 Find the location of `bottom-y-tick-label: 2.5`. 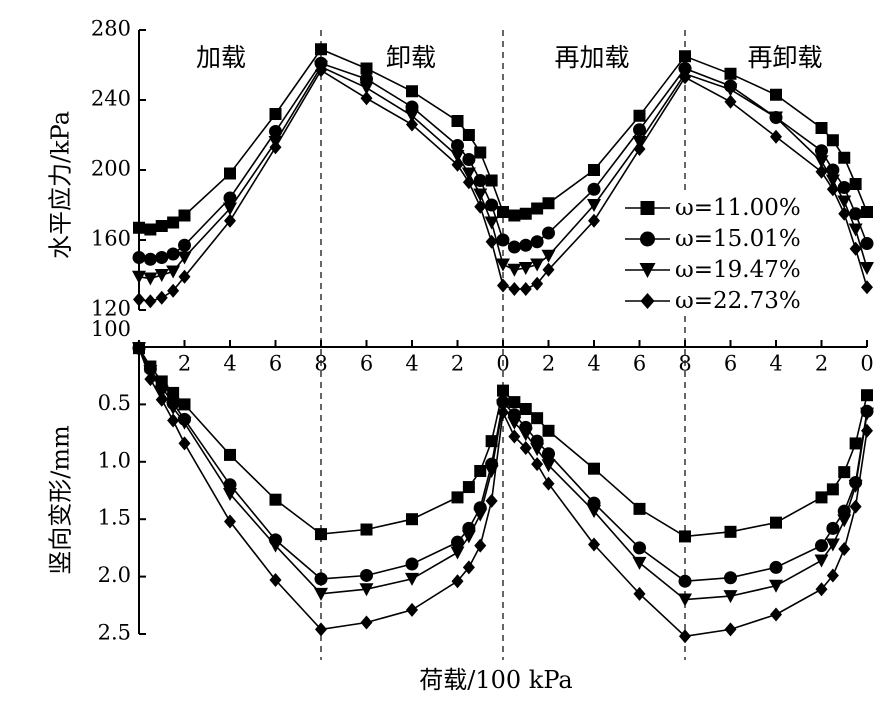

bottom-y-tick-label: 2.5 is located at coordinates (114, 633).